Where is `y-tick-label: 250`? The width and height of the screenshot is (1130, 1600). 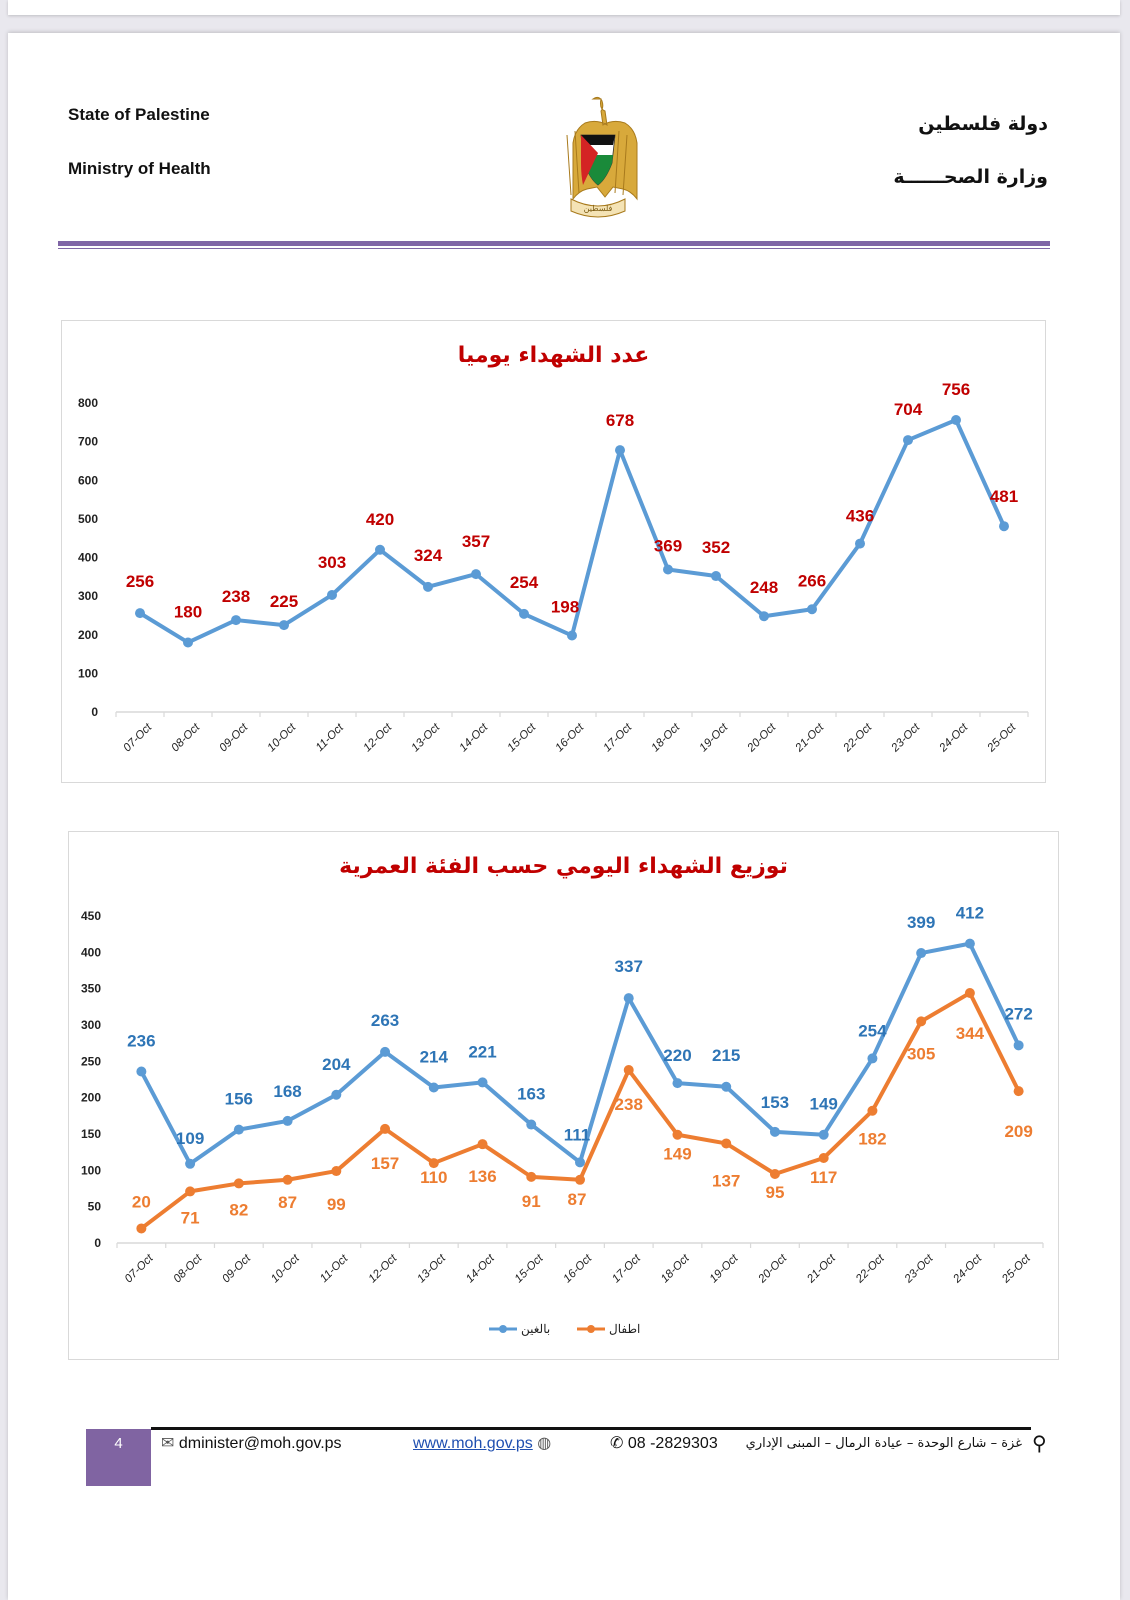
y-tick-label: 250 is located at coordinates (91, 1061).